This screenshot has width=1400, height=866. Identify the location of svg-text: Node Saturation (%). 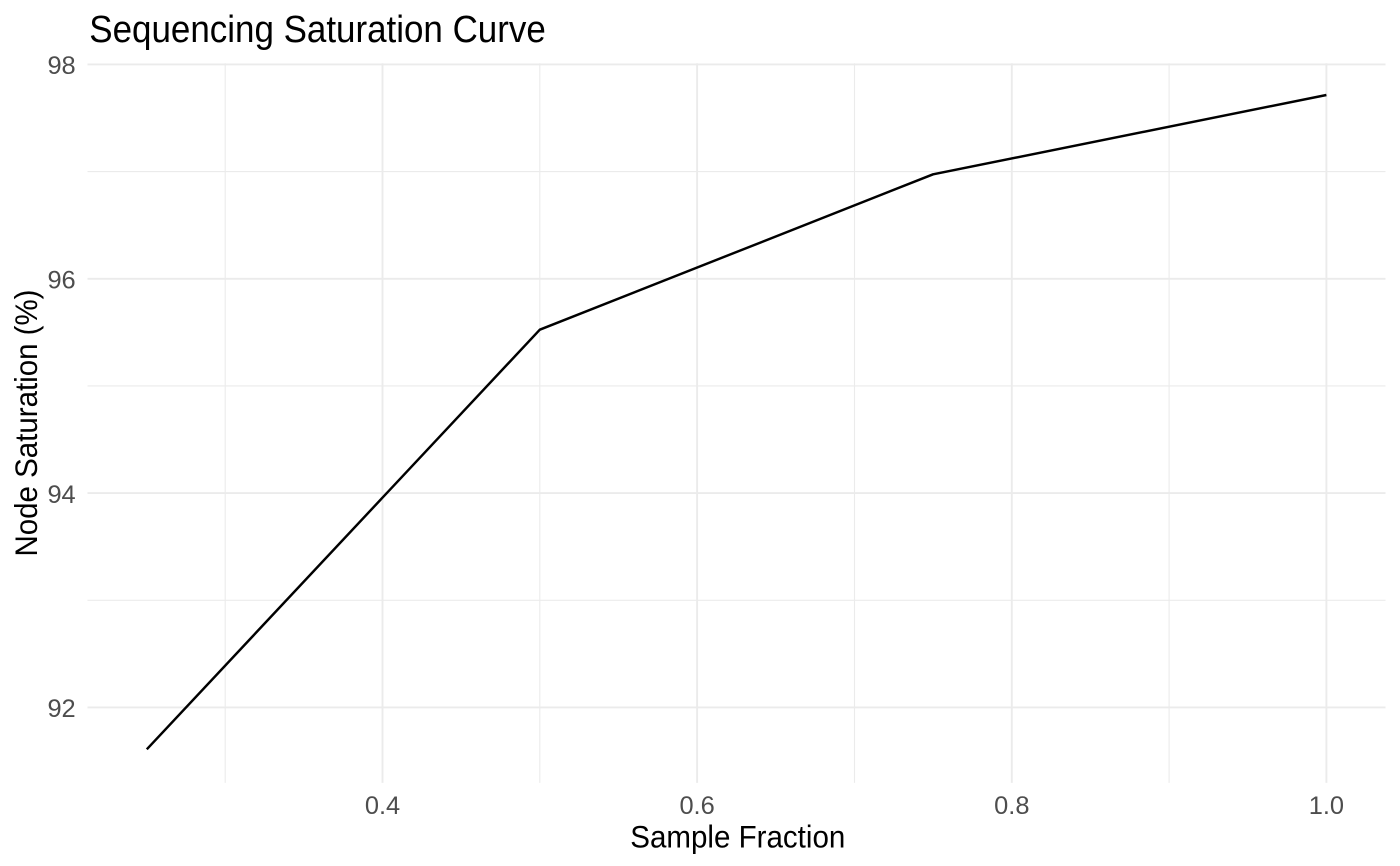
(26, 423).